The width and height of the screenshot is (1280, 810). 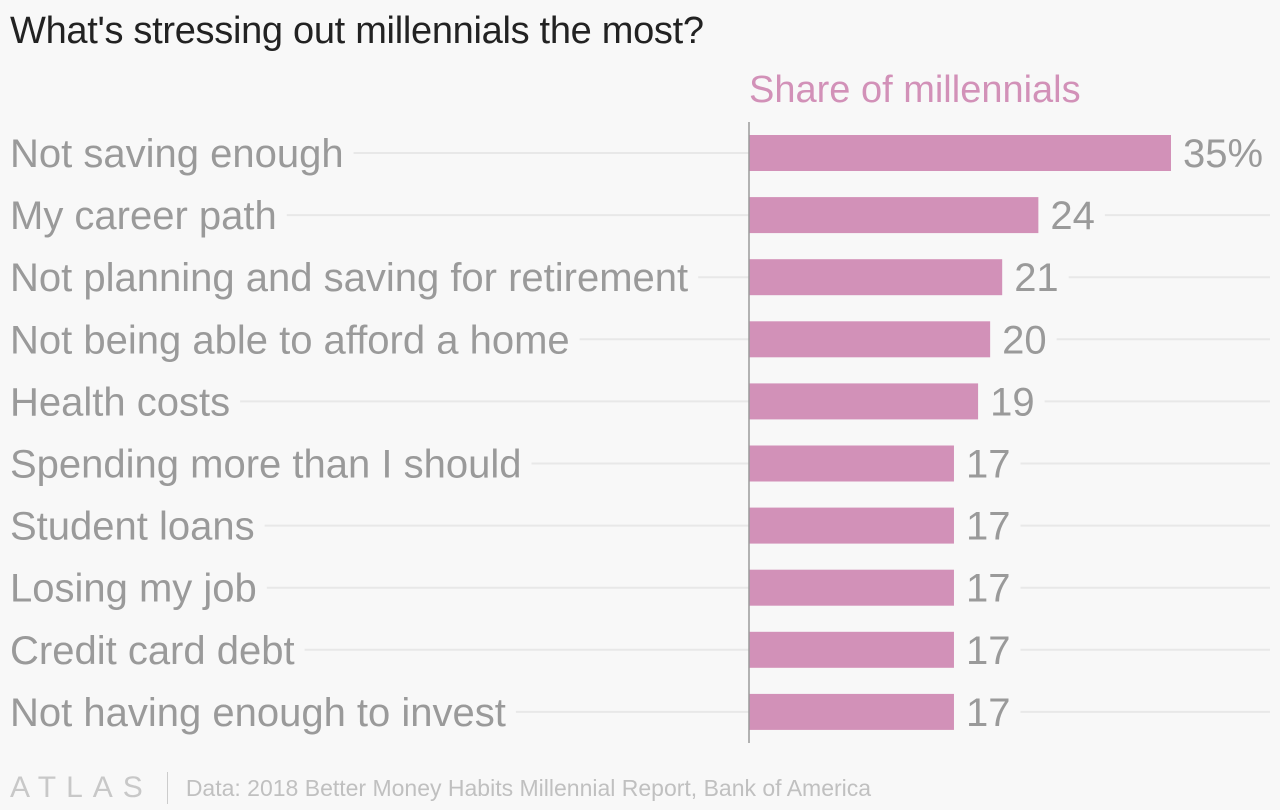 What do you see at coordinates (1072, 216) in the screenshot?
I see `value-label: 24` at bounding box center [1072, 216].